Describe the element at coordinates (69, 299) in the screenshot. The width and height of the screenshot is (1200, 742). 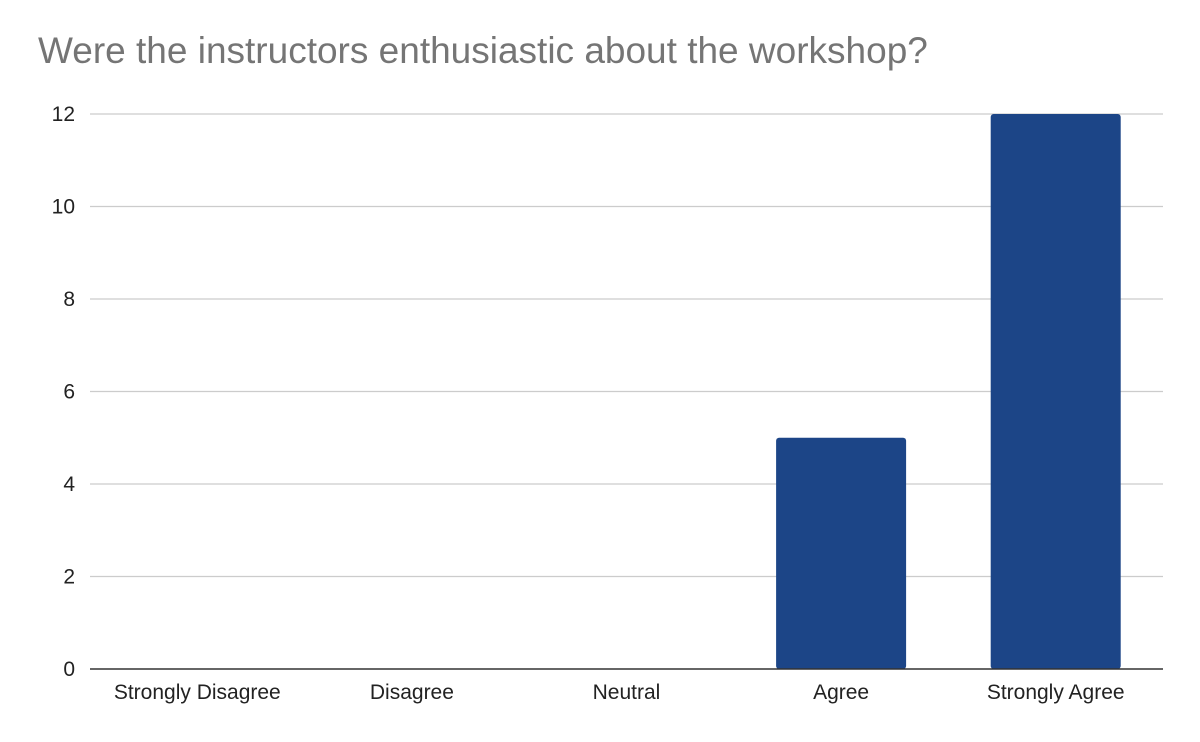
I see `y-tick-label-8: 8` at that location.